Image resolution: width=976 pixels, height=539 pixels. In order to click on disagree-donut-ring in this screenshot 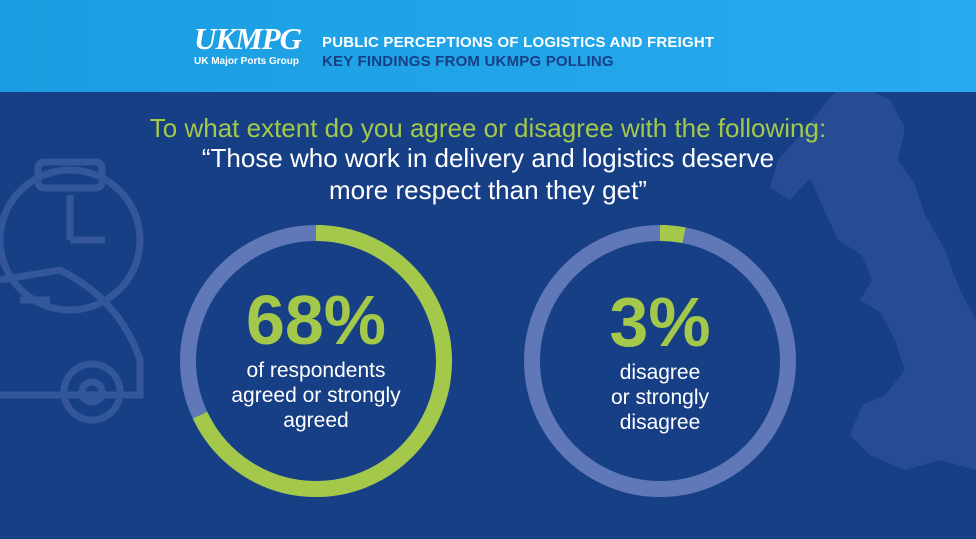, I will do `click(660, 361)`.